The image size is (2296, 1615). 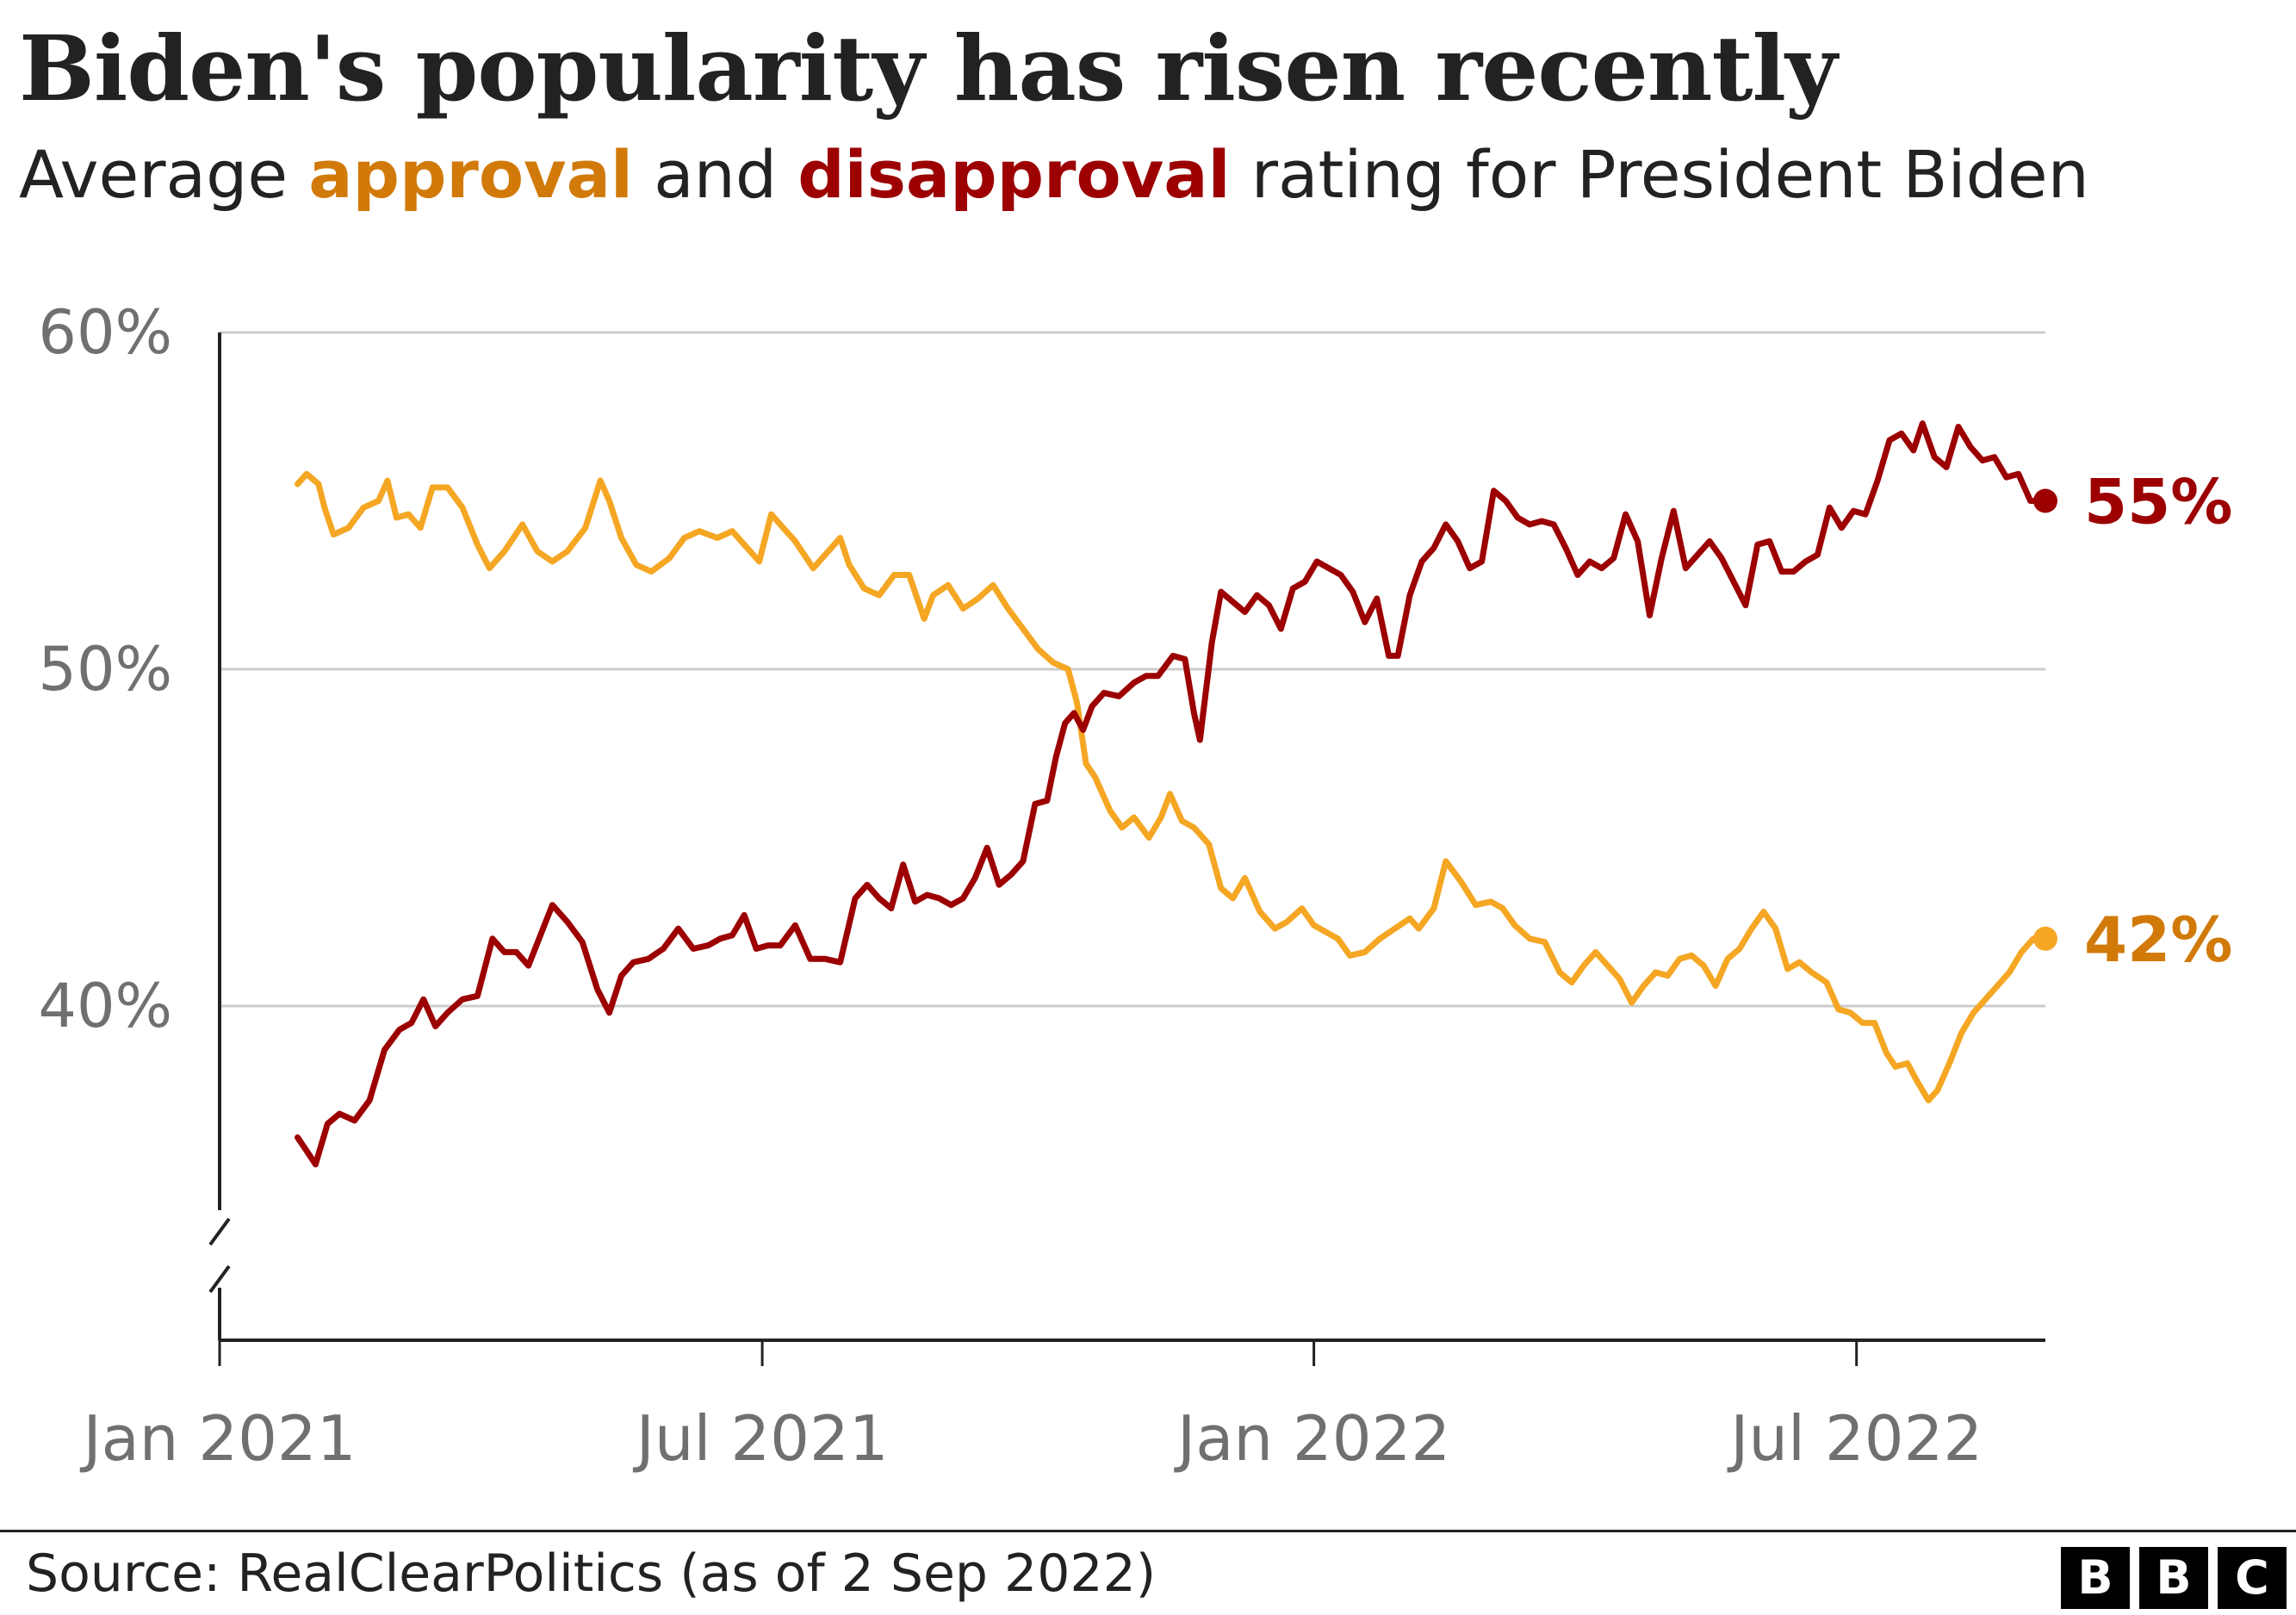 What do you see at coordinates (105, 669) in the screenshot?
I see `y-tick-label-50: 50%` at bounding box center [105, 669].